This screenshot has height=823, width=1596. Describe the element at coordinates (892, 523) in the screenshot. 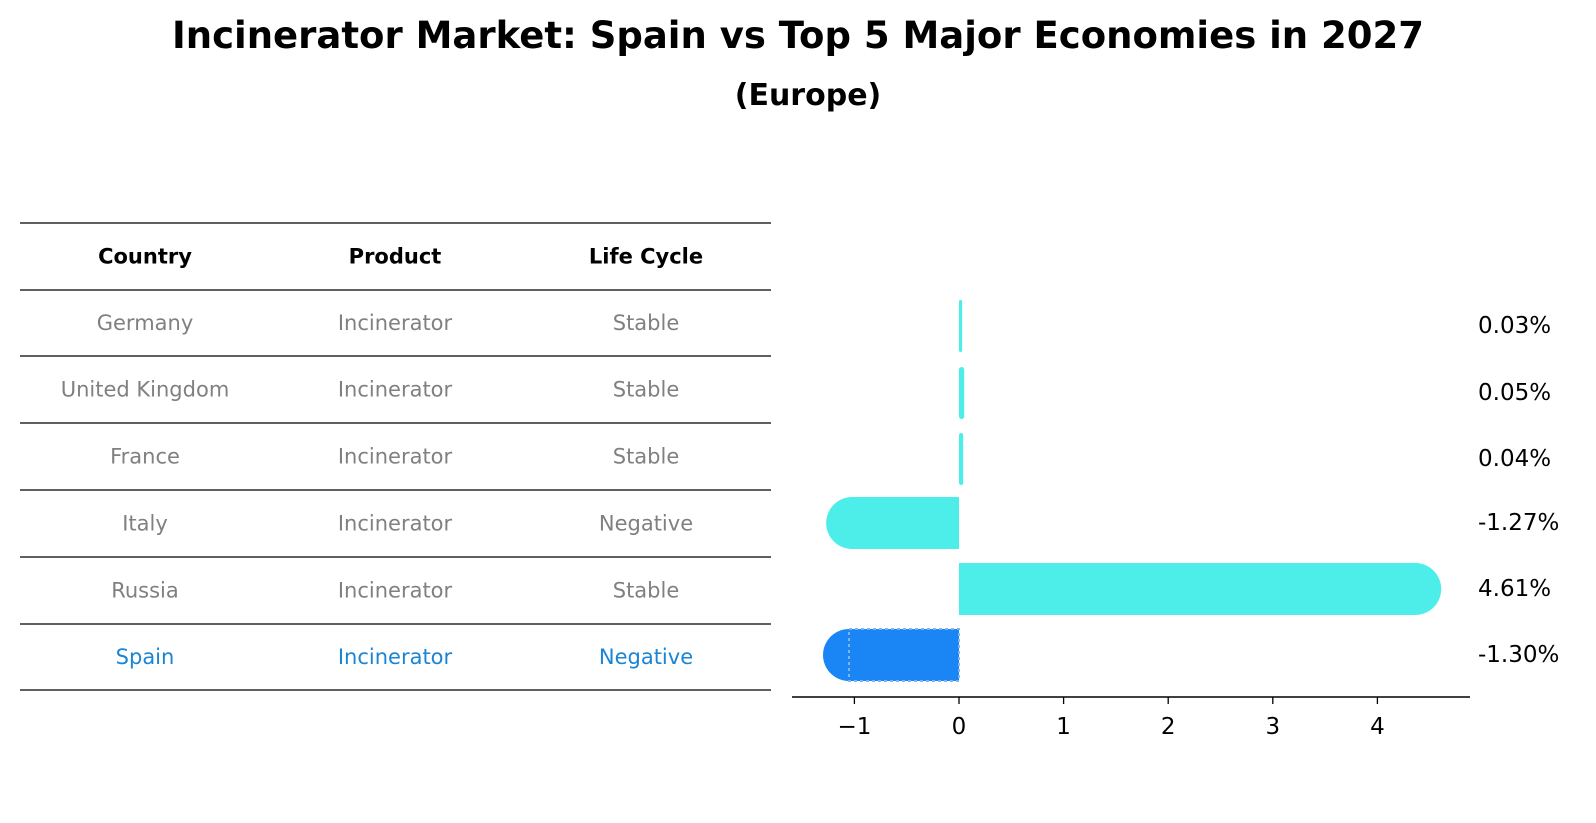

I see `bar-italy` at that location.